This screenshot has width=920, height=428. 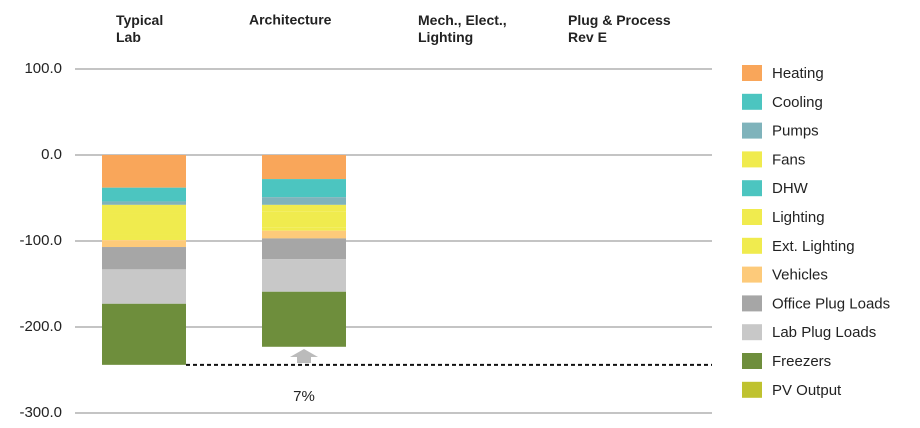 I want to click on legend-label: Freezers, so click(x=801, y=361).